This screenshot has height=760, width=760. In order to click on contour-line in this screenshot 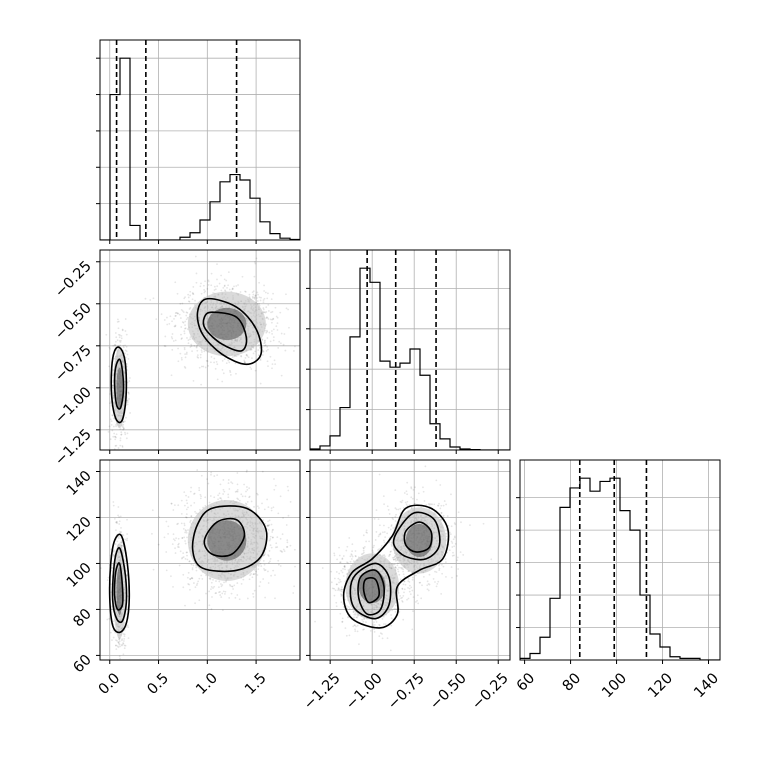, I will do `click(119, 585)`.